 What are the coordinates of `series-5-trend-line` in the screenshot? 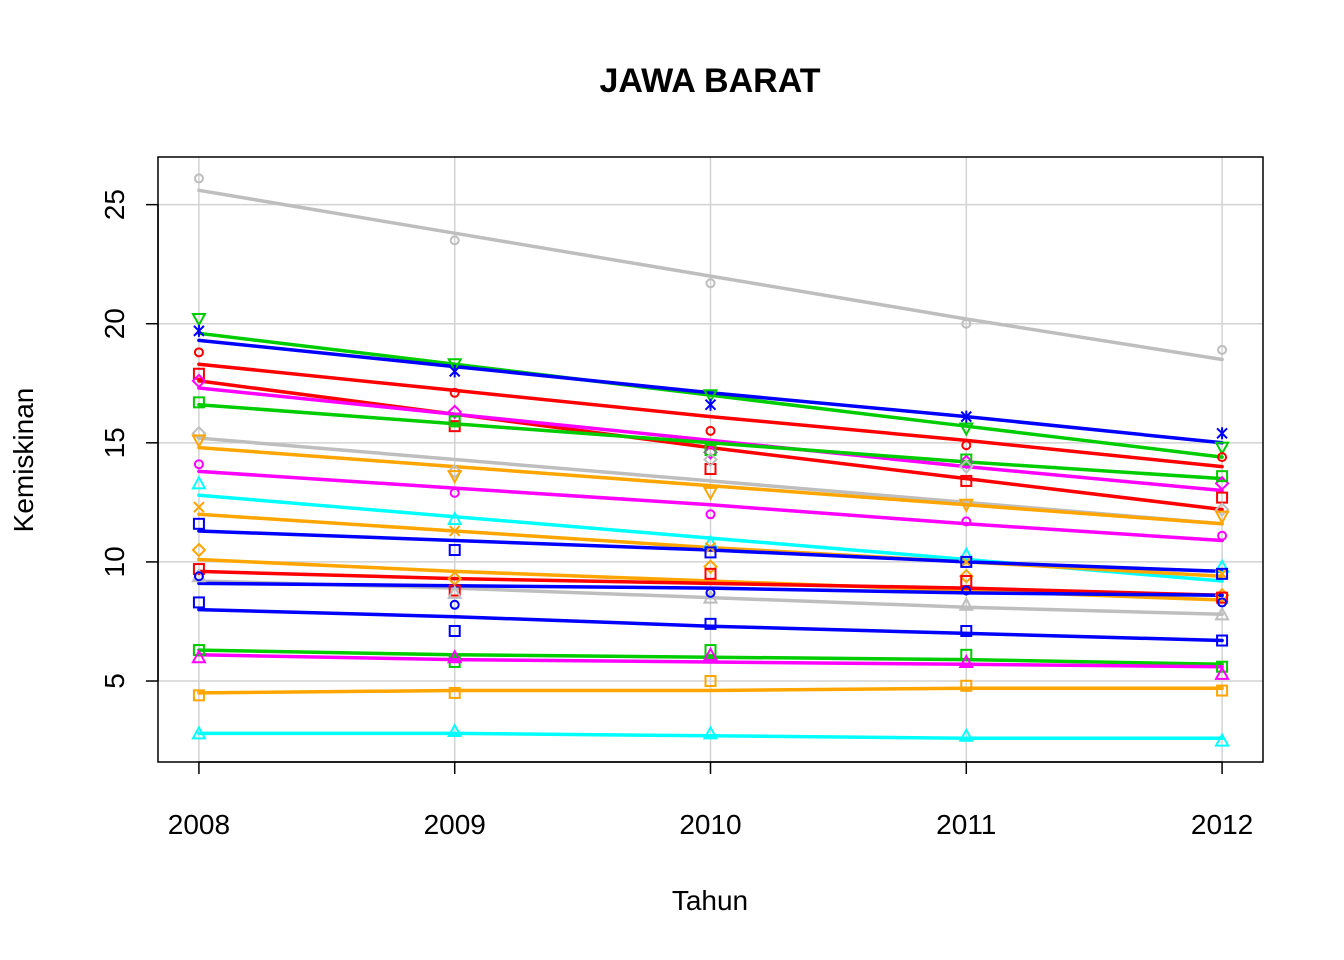 It's located at (710, 439).